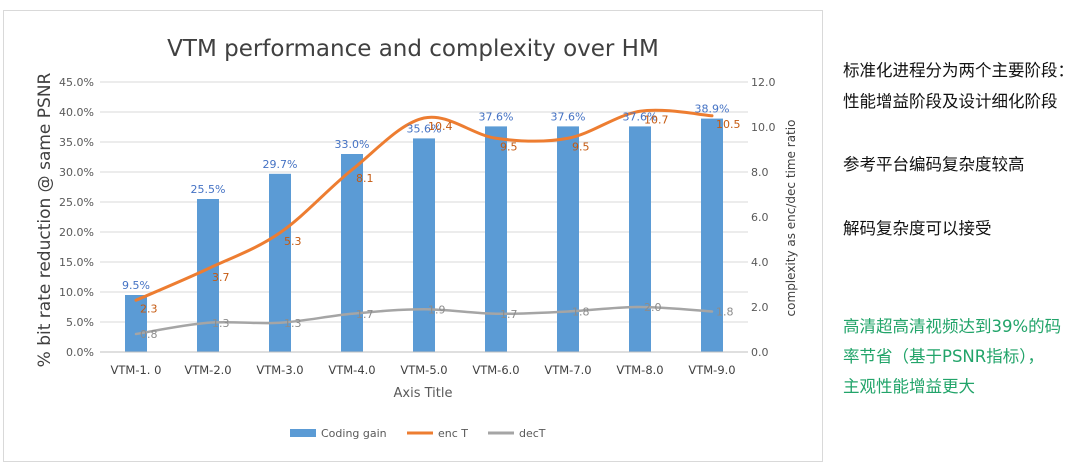  I want to click on y-tick-label: 35.0%, so click(76, 142).